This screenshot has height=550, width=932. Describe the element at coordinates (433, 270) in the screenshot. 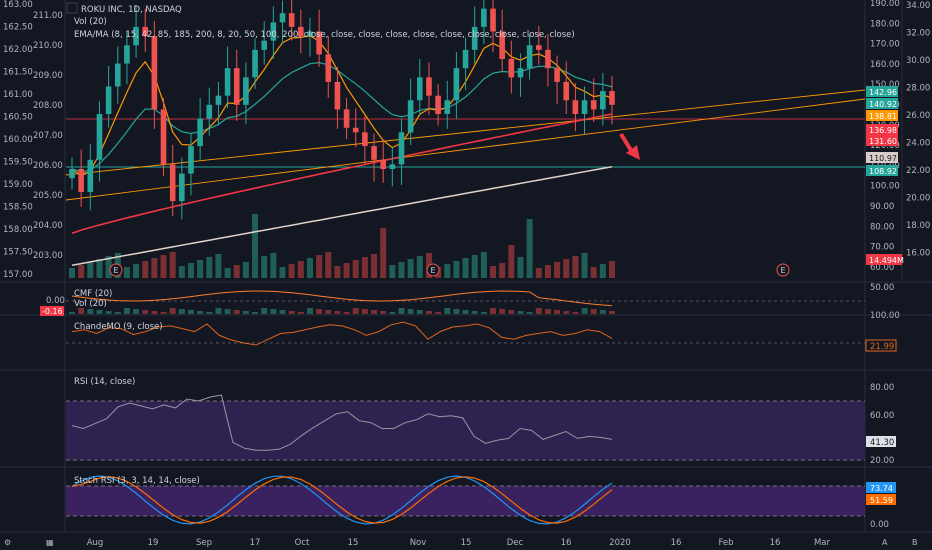

I see `earnings-marker-2: E` at that location.